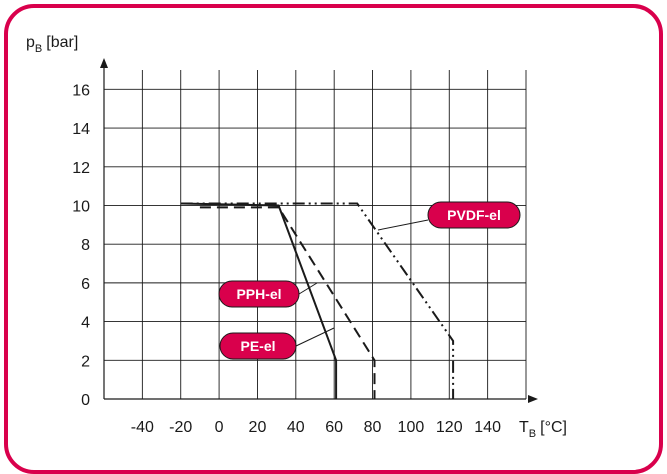 The image size is (667, 474). What do you see at coordinates (38, 49) in the screenshot?
I see `y-axis-subscript: B` at bounding box center [38, 49].